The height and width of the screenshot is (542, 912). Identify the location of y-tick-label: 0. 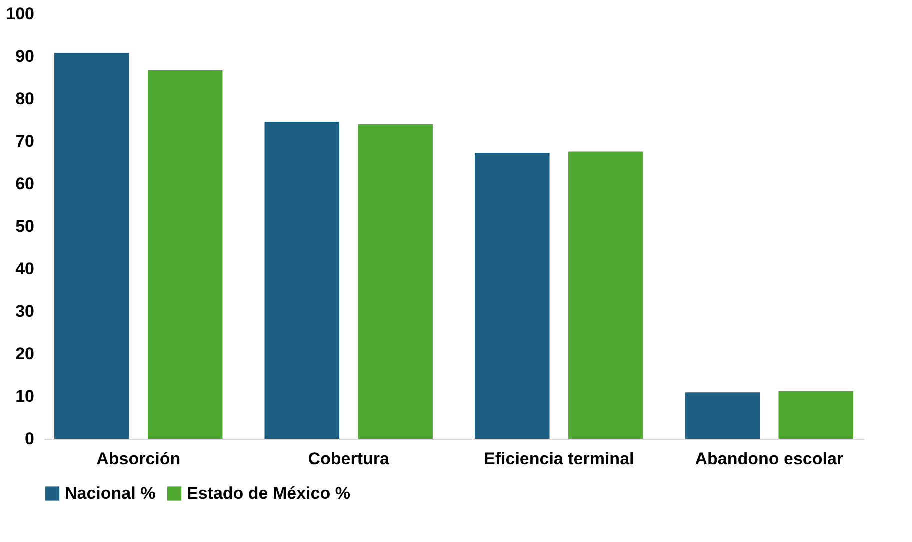
(29, 439).